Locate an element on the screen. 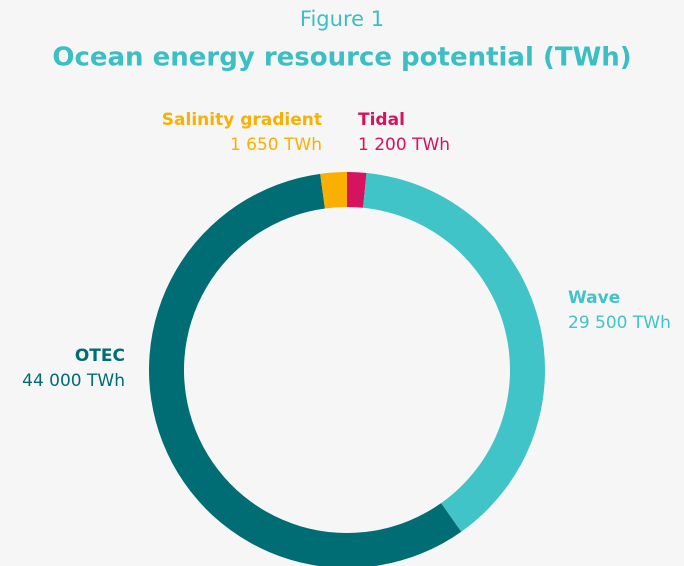 The image size is (684, 566). slice-name: Tidal is located at coordinates (381, 120).